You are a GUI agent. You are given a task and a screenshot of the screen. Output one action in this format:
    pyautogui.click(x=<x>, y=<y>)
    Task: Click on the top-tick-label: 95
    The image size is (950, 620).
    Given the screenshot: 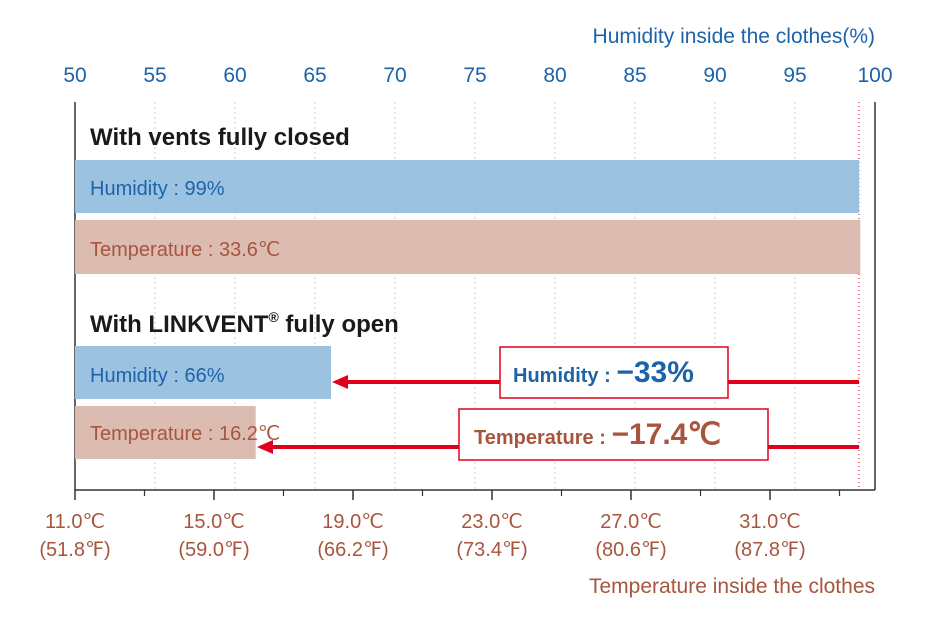 What is the action you would take?
    pyautogui.click(x=794, y=75)
    